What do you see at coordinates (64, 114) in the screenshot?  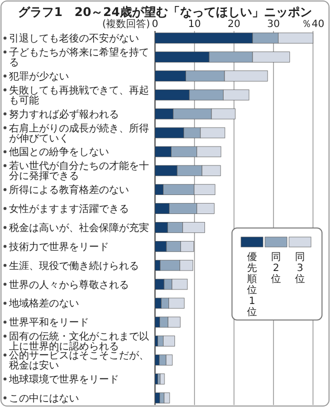 I see `y-tick-label: 努力すれば必ず報われる` at bounding box center [64, 114].